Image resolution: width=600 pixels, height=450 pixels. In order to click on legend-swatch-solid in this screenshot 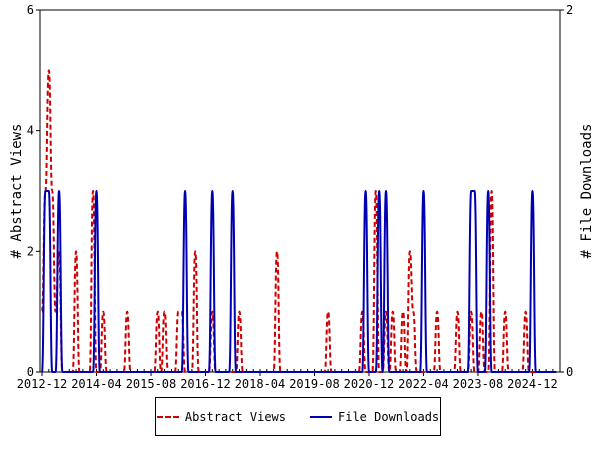, I will do `click(321, 416)`.